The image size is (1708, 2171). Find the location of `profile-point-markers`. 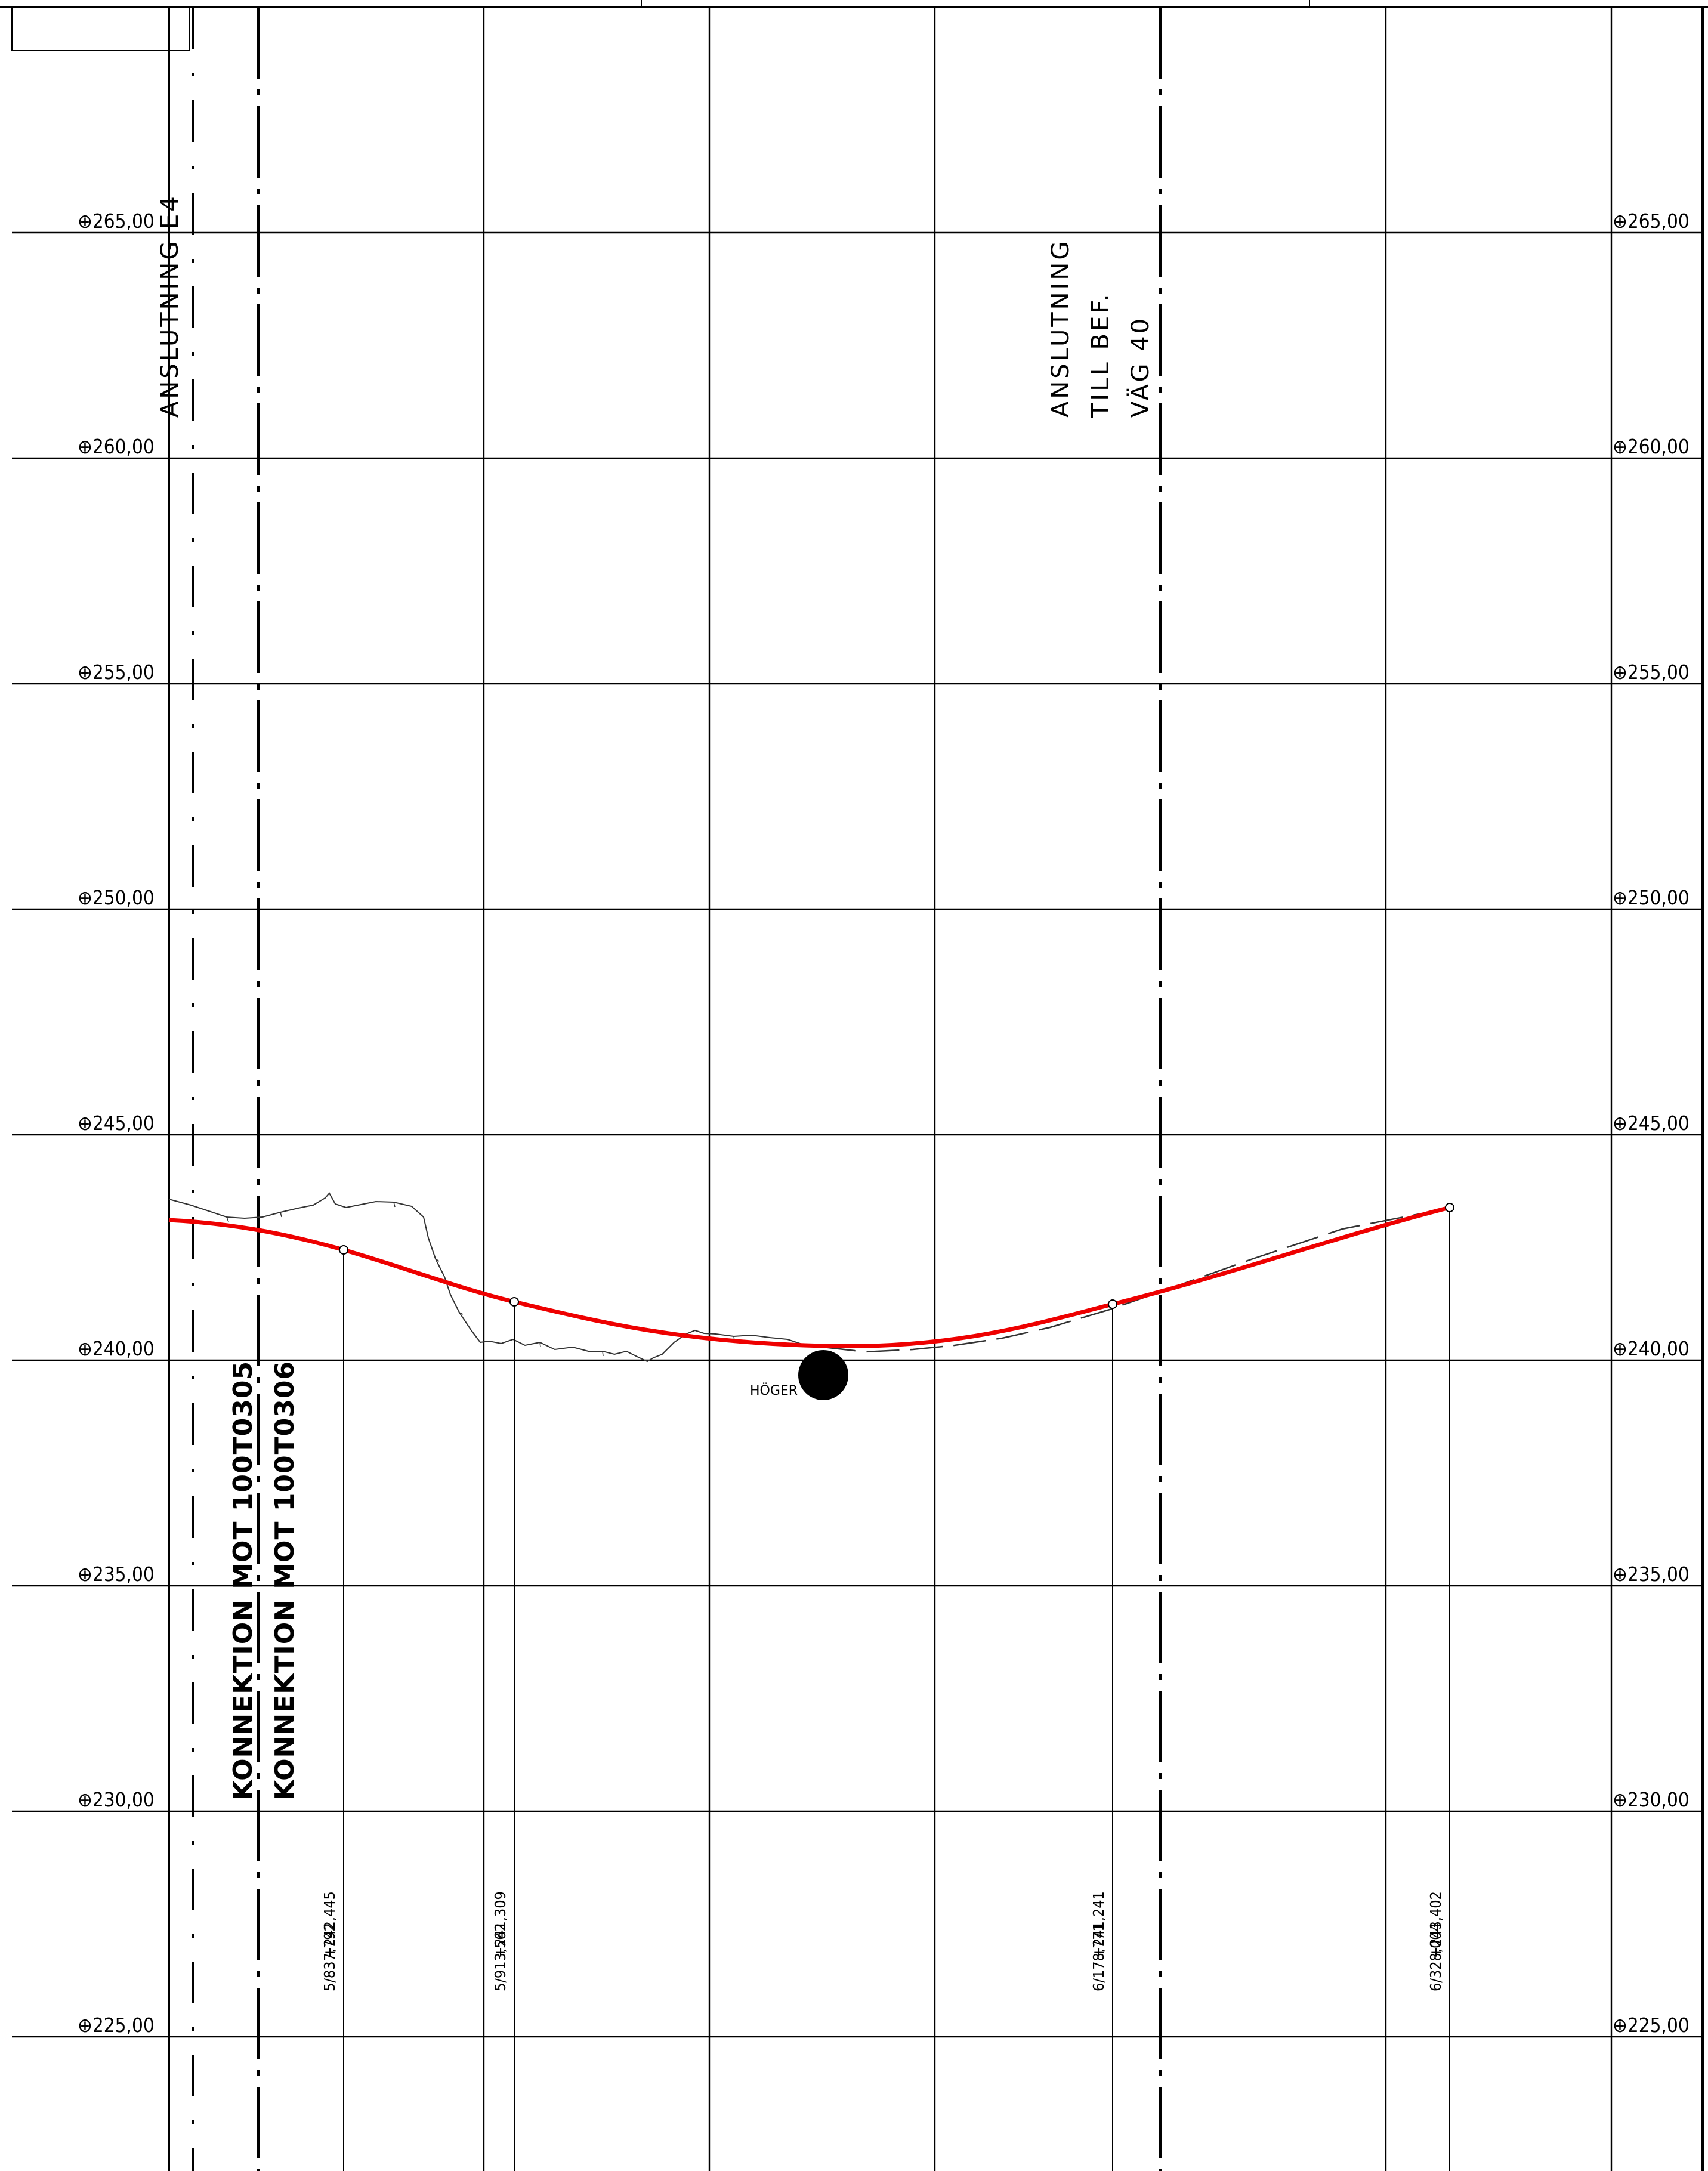

profile-point-markers is located at coordinates (896, 1256).